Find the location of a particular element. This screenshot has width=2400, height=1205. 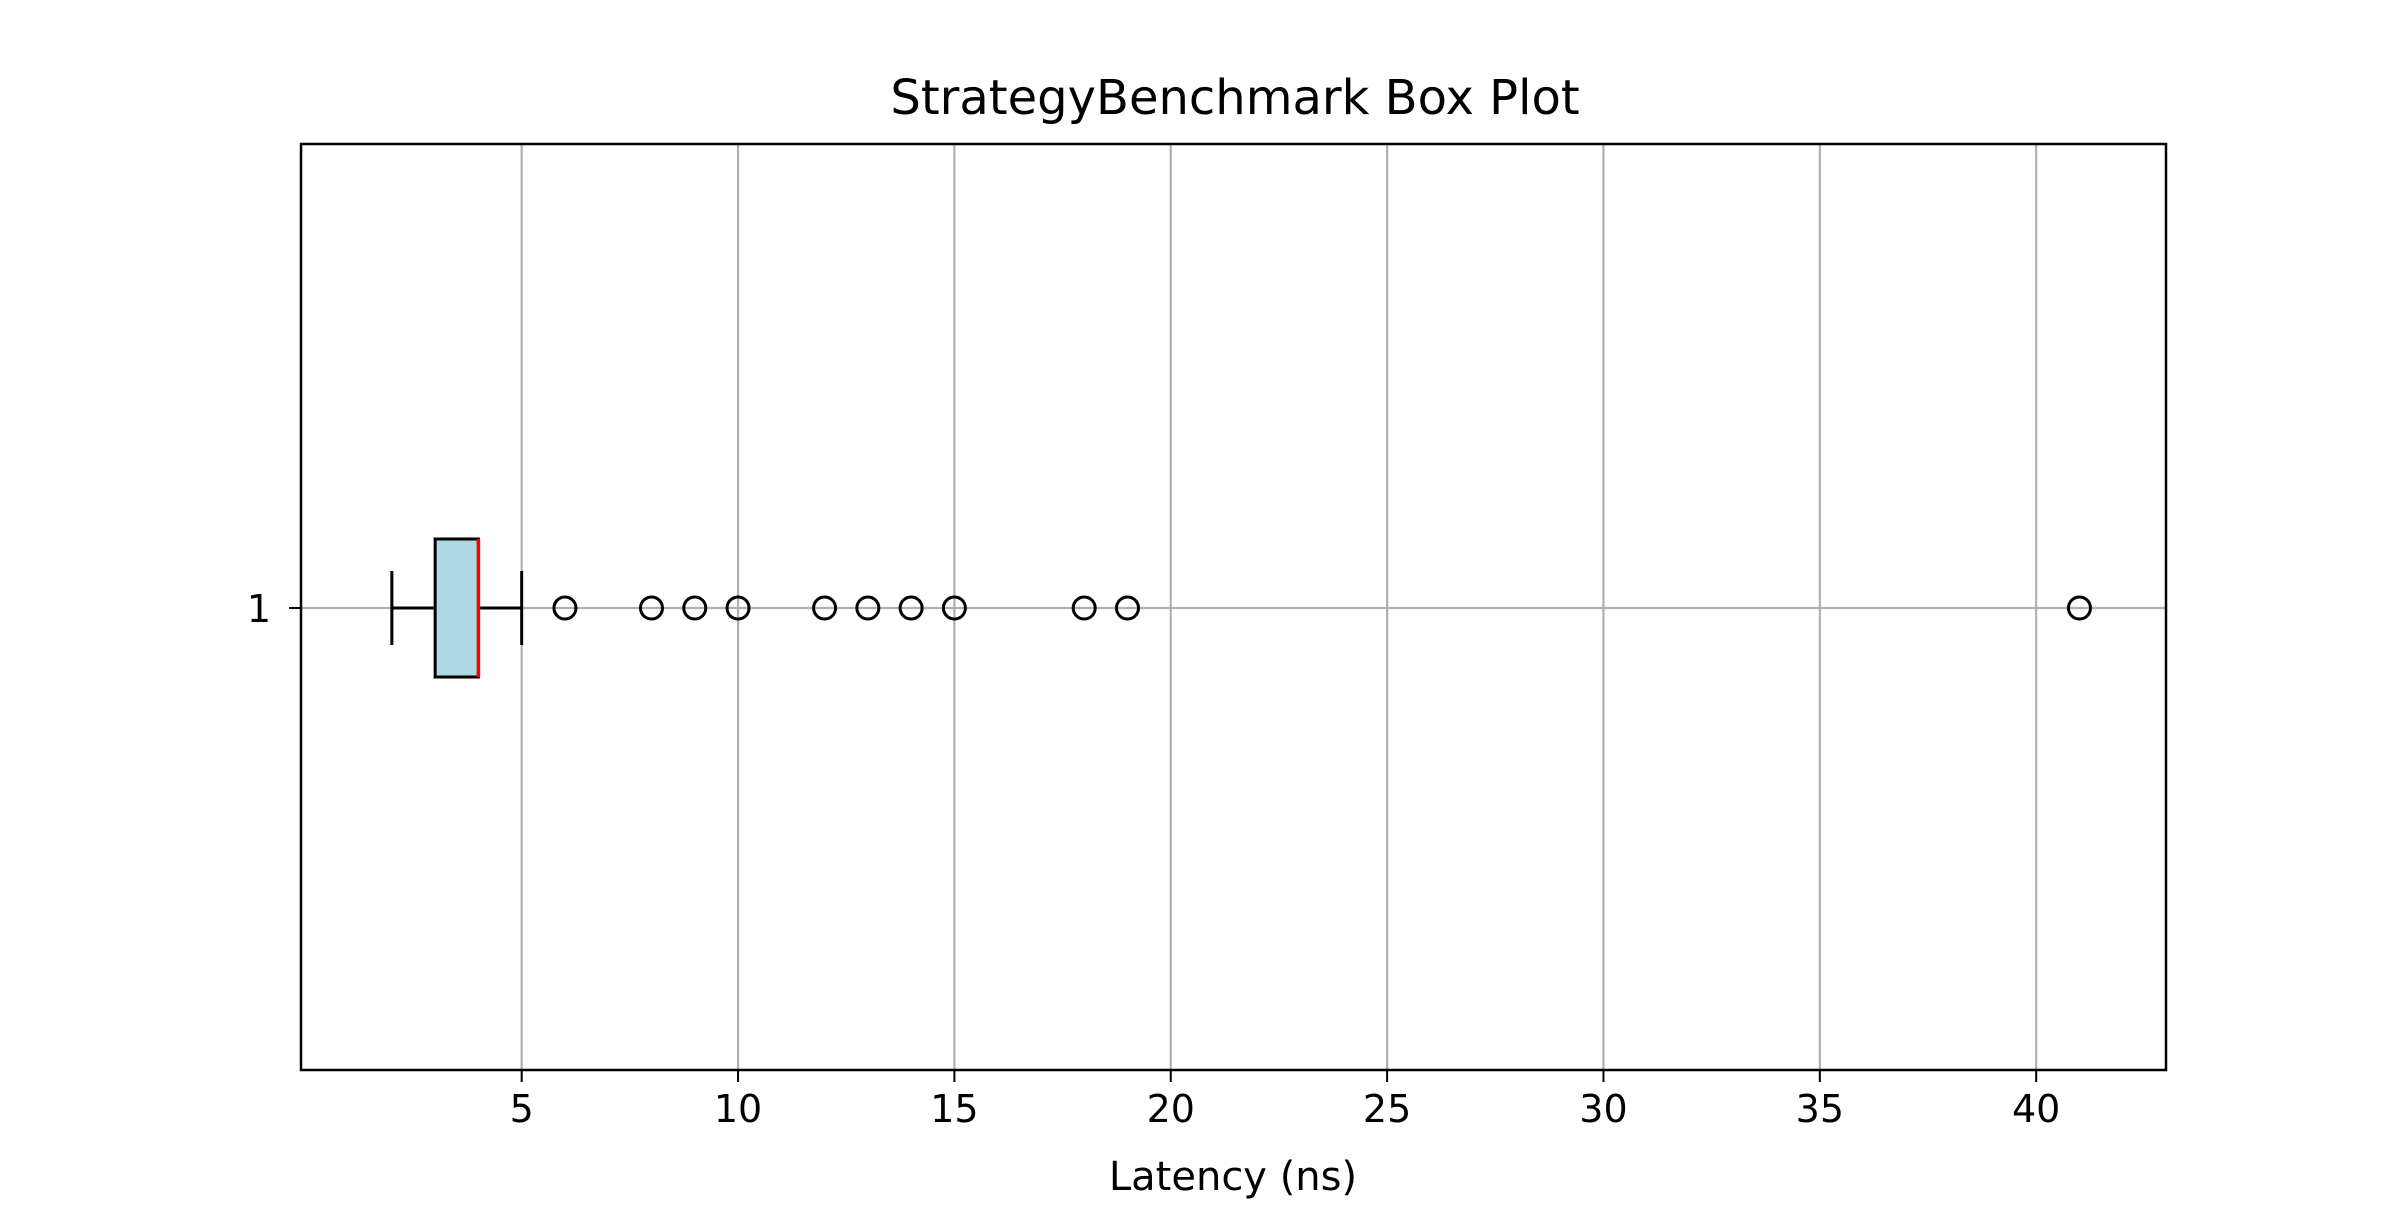

x-tick-label: 10 is located at coordinates (738, 1109).